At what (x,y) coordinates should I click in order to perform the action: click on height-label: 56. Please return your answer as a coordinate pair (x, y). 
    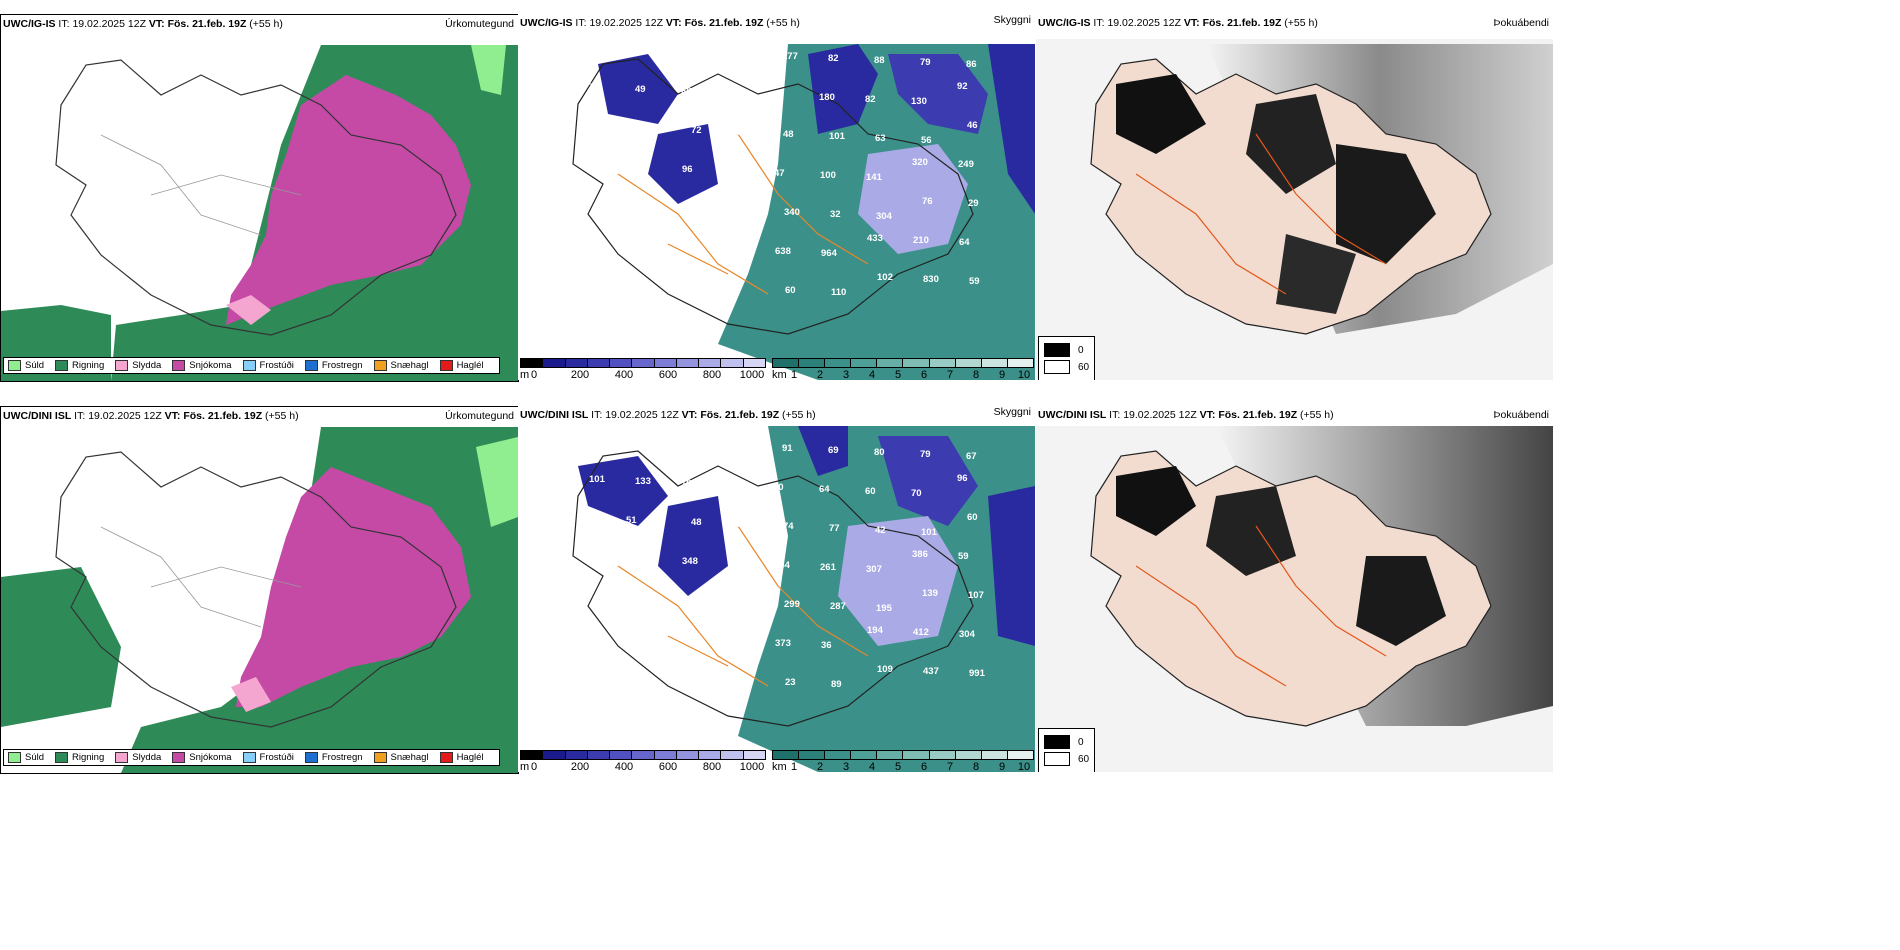
    Looking at the image, I should click on (926, 140).